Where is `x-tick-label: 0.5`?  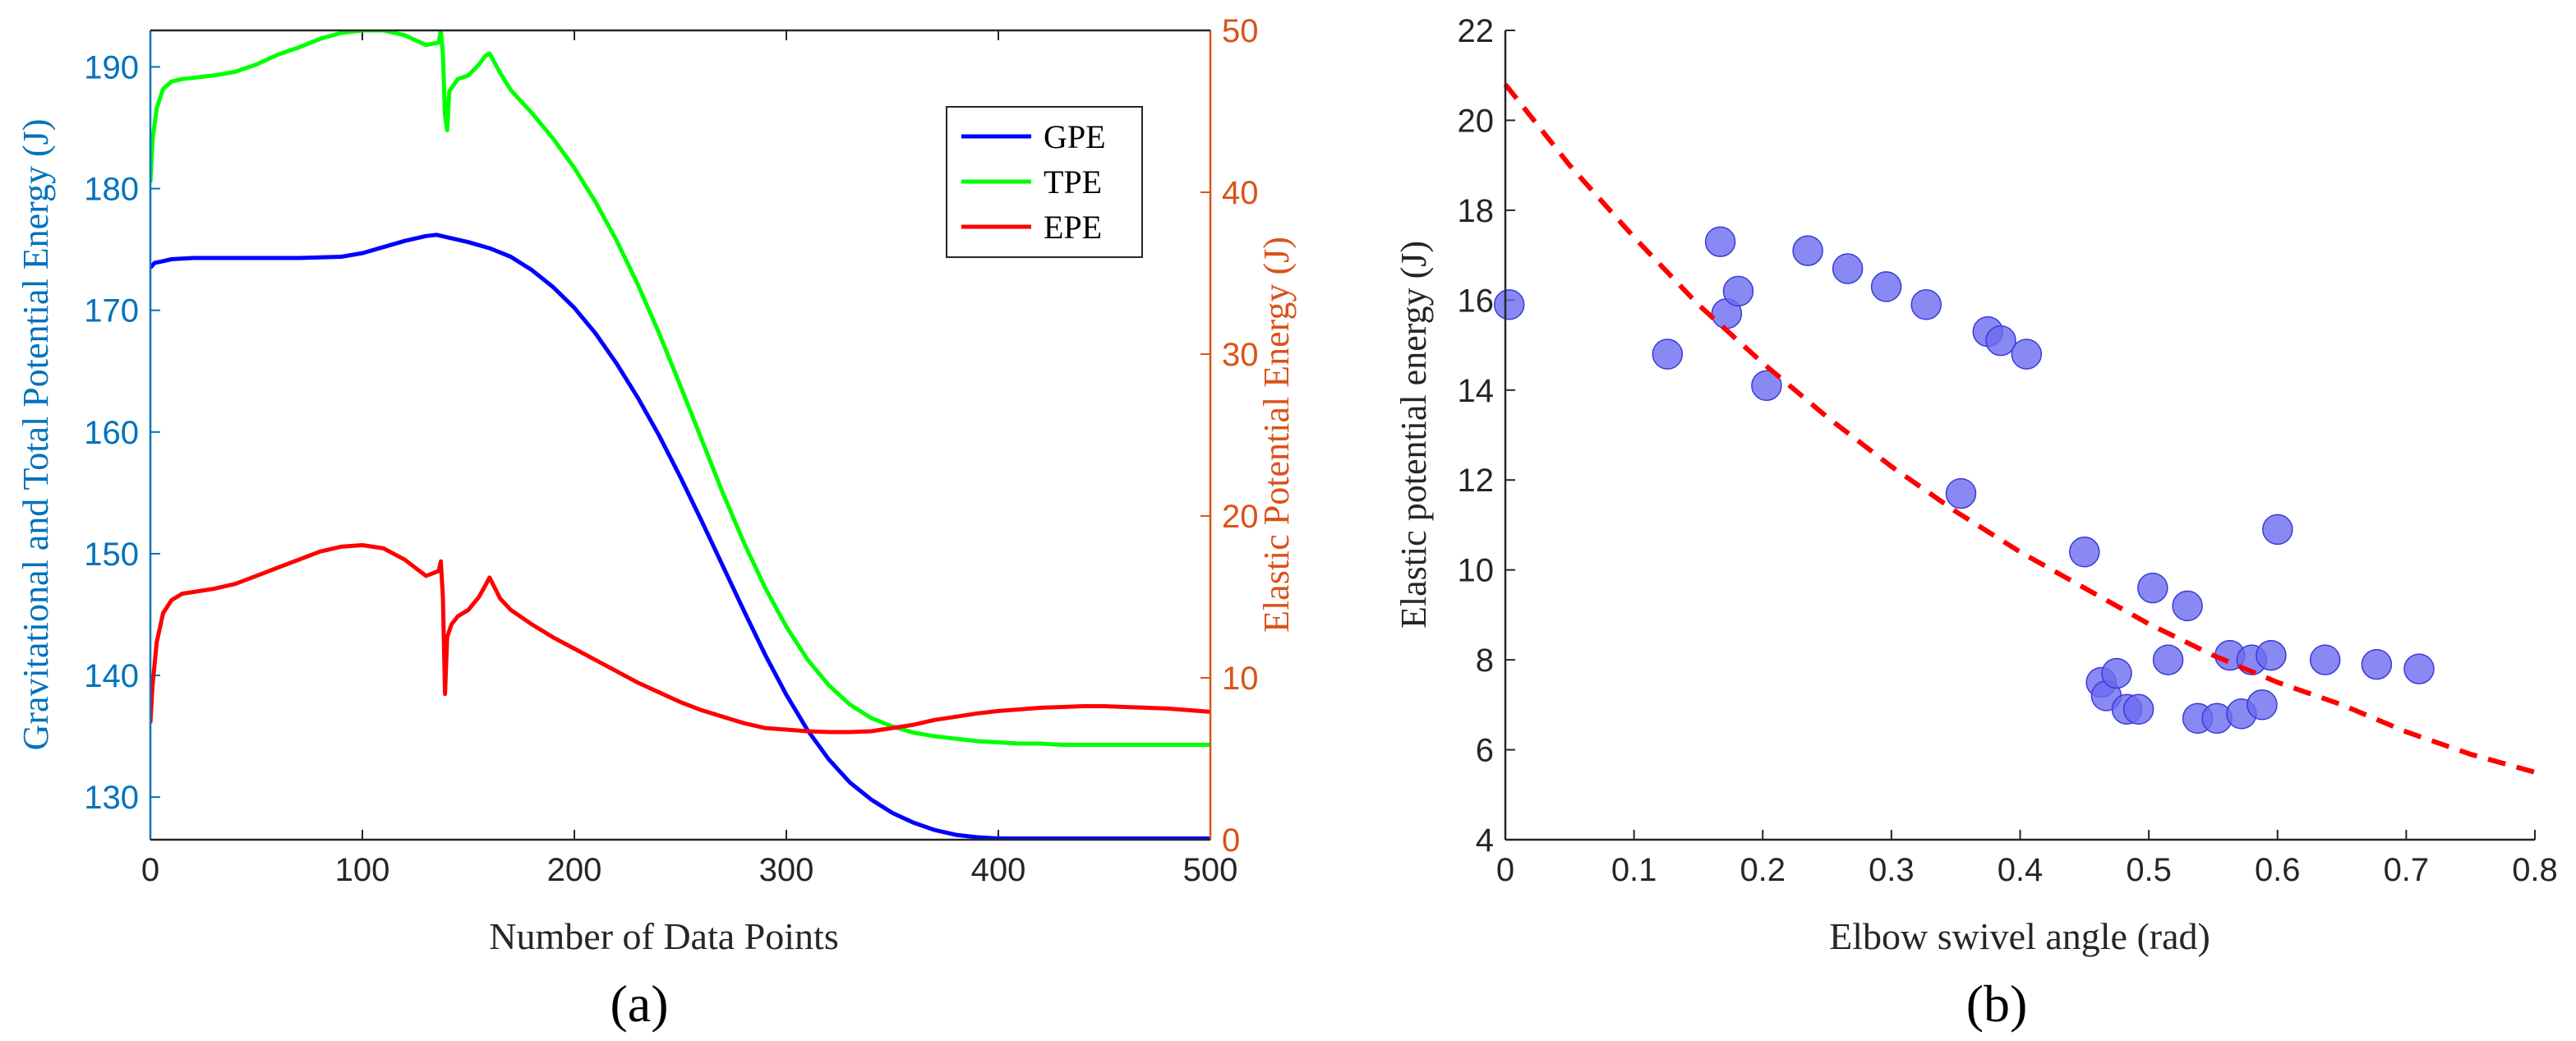
x-tick-label: 0.5 is located at coordinates (2149, 870).